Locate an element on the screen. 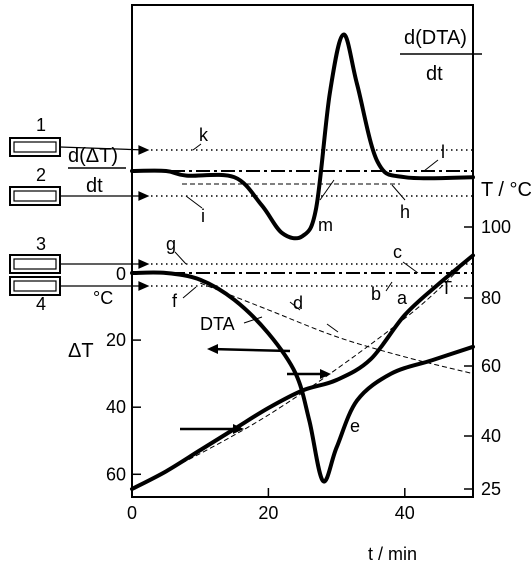  letter-i: i is located at coordinates (203, 216).